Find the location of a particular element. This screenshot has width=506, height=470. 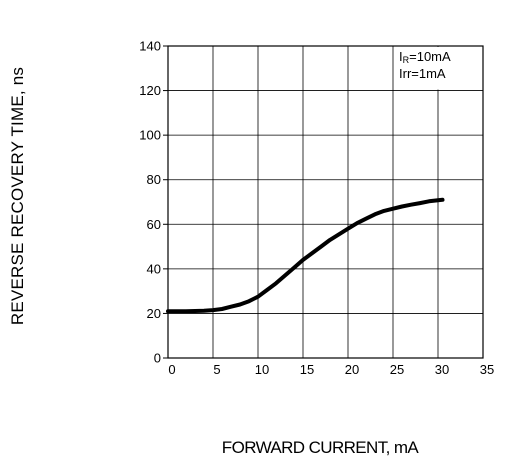

y-axis-ticks: 0 20 40 60 80 100 120 140 is located at coordinates (153, 202).